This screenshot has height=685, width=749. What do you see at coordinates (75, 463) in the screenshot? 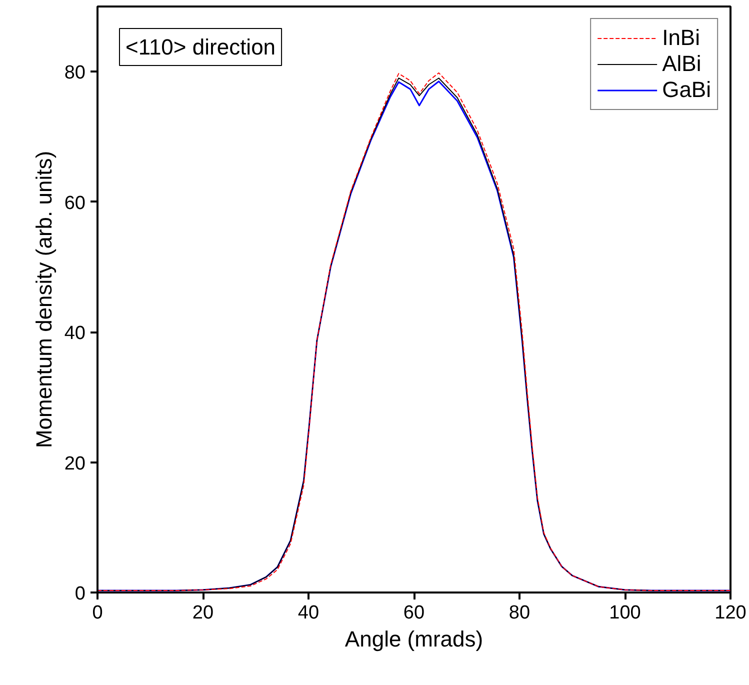
I see `y-tick-label: 20` at bounding box center [75, 463].